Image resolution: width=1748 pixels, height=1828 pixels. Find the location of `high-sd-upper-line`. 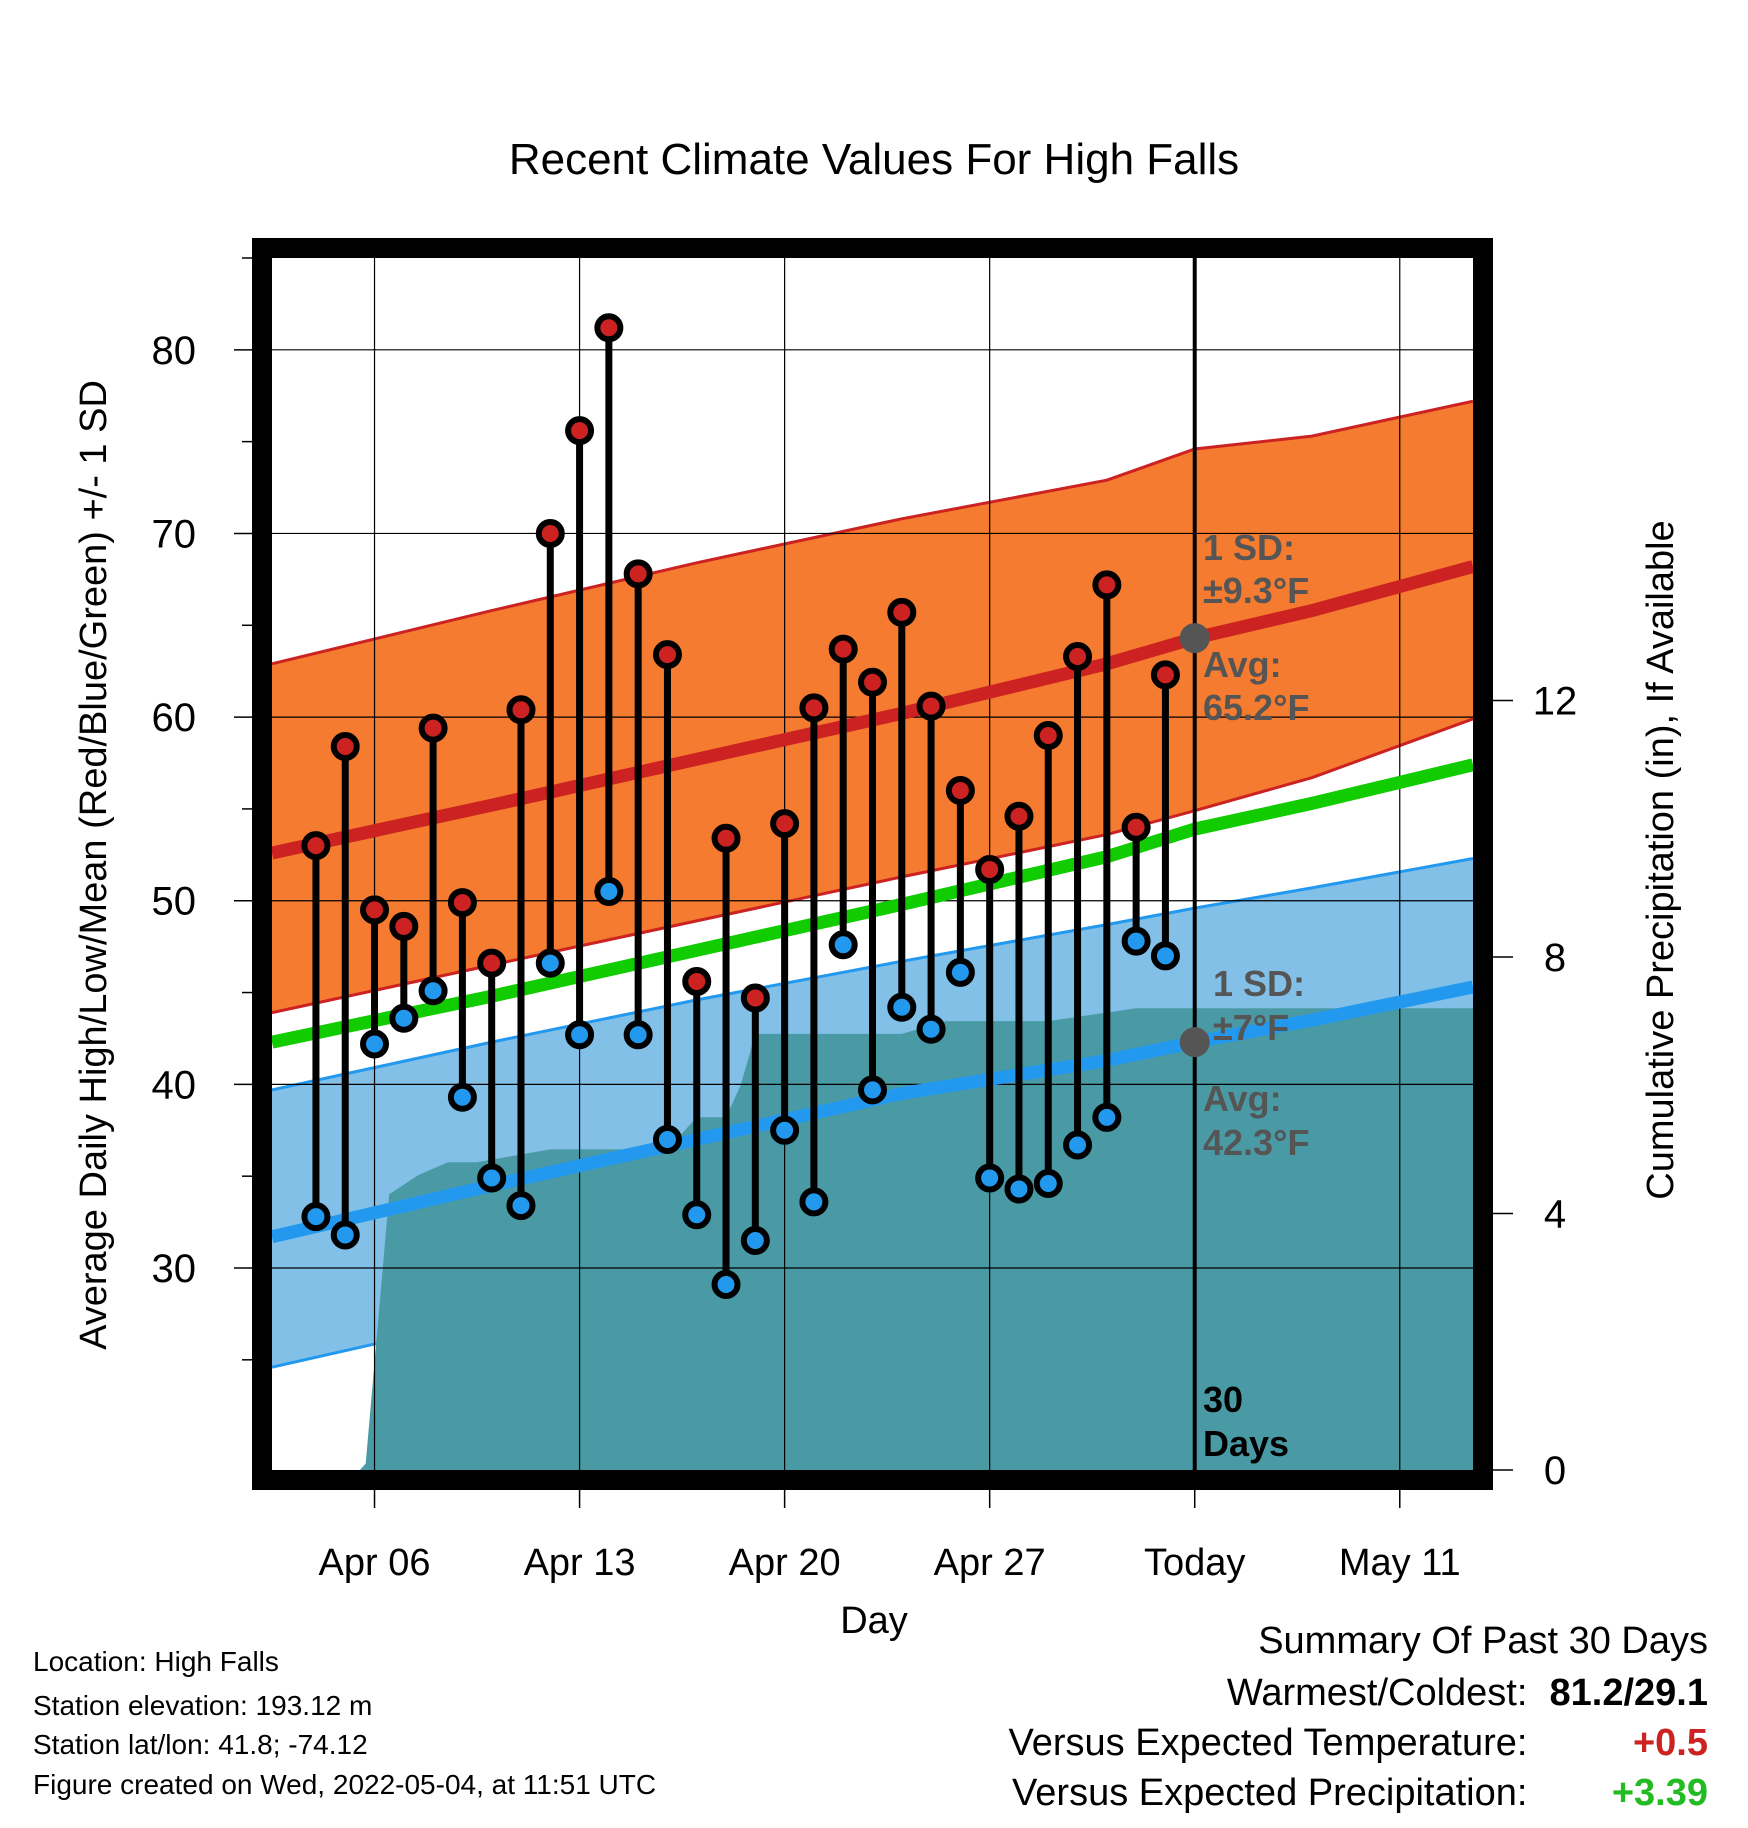

high-sd-upper-line is located at coordinates (872, 532).